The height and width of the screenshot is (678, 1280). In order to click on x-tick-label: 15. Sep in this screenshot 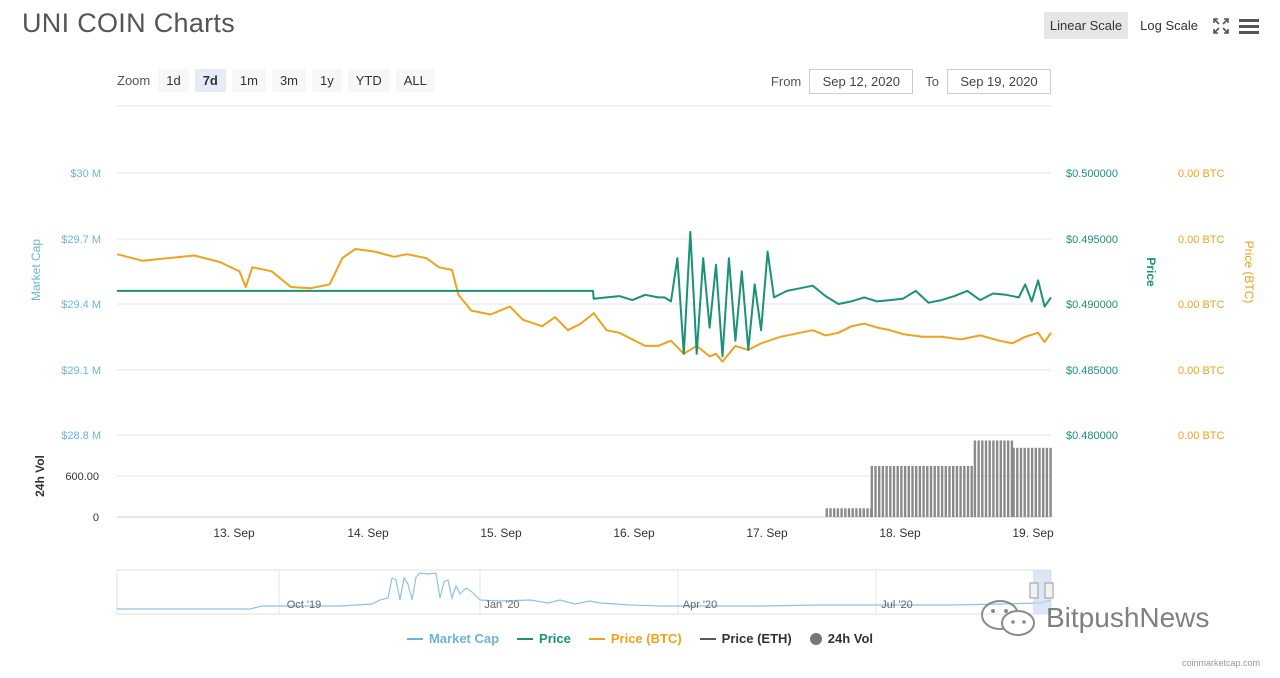, I will do `click(501, 533)`.